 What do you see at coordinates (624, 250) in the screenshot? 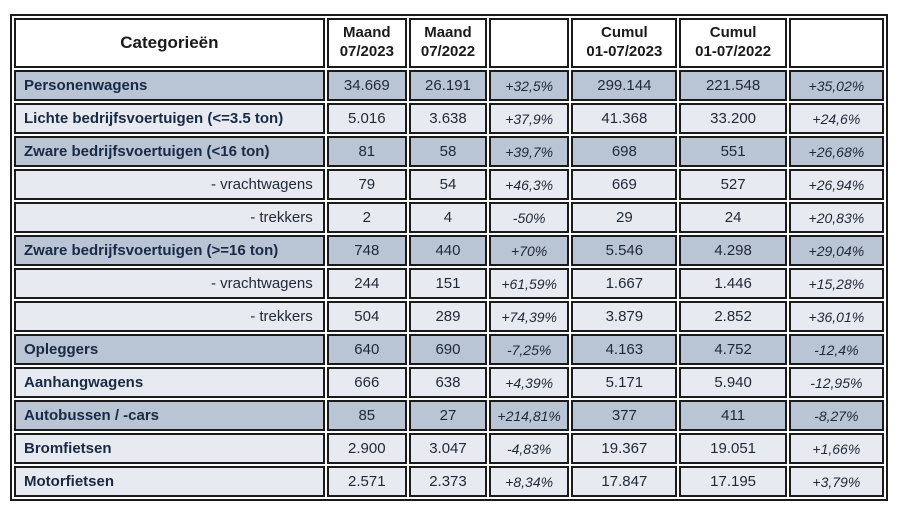
I see `value-cell: 5.546` at bounding box center [624, 250].